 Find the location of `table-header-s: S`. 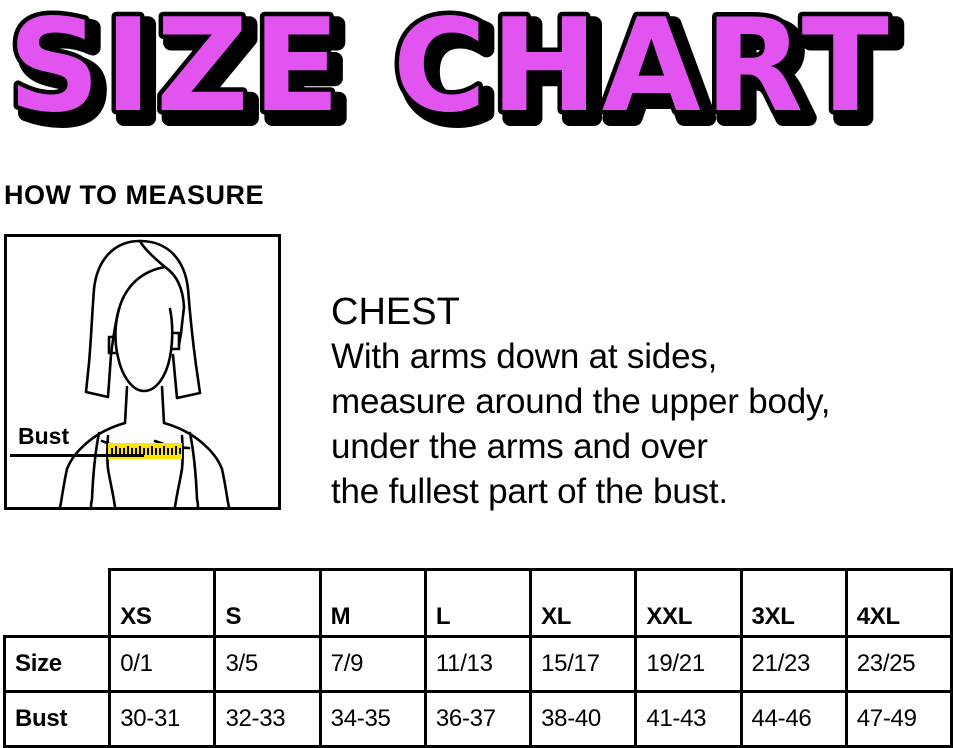

table-header-s: S is located at coordinates (267, 603).